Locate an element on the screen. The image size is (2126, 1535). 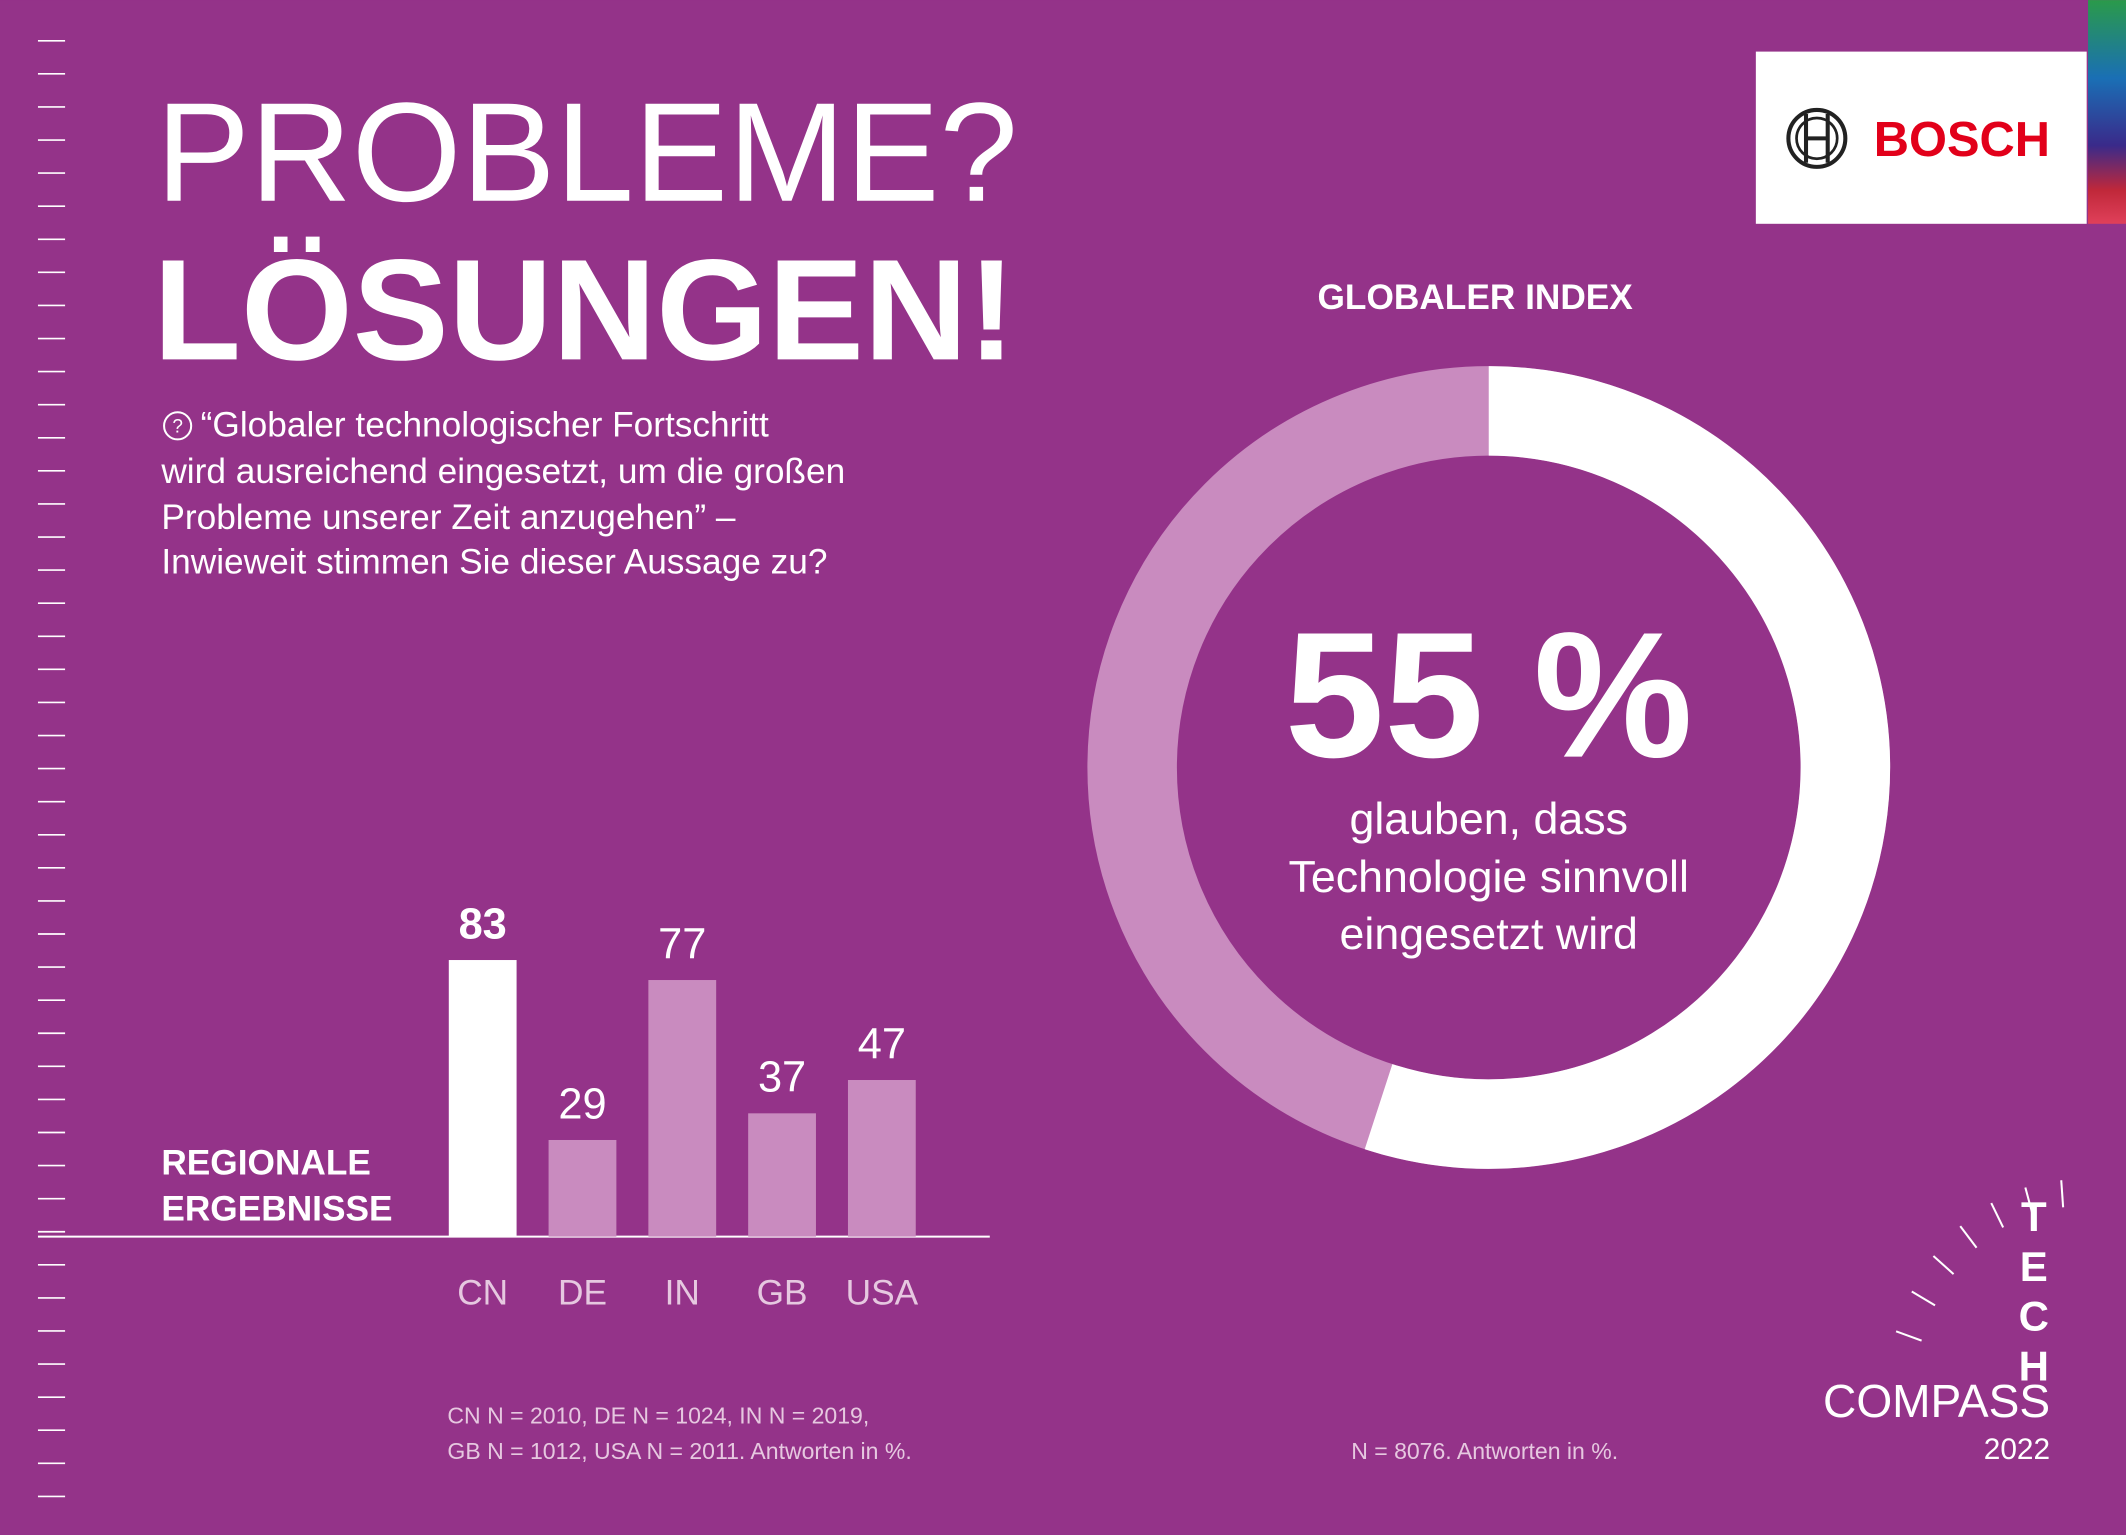
bar-title: ERGEBNISSE is located at coordinates (276, 1208).